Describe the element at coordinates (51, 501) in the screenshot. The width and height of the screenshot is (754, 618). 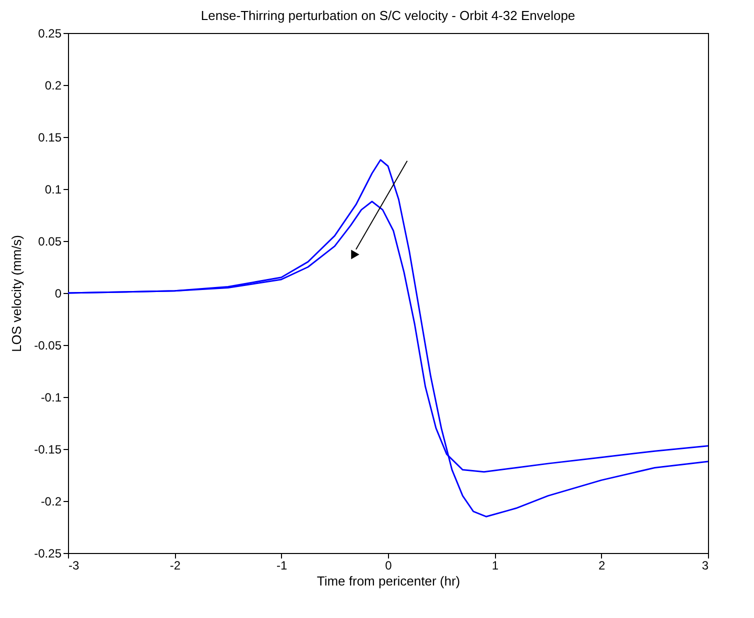
I see `y-tick-label: -0.2` at that location.